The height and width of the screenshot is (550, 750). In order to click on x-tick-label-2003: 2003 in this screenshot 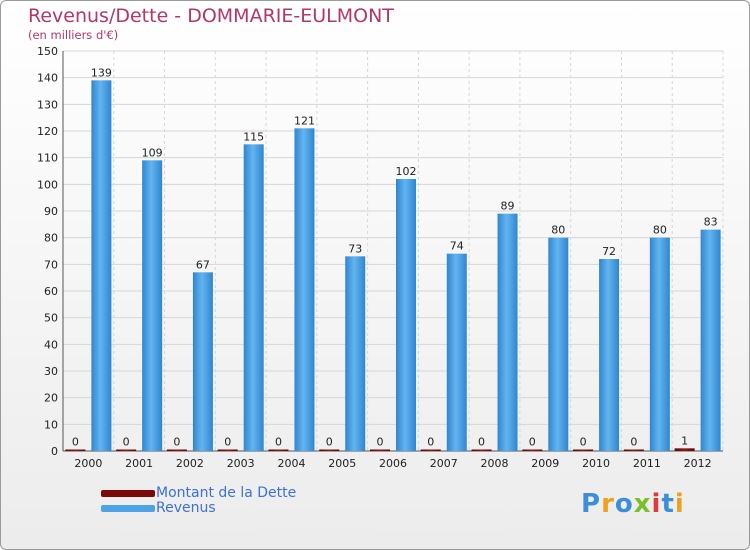, I will do `click(241, 463)`.